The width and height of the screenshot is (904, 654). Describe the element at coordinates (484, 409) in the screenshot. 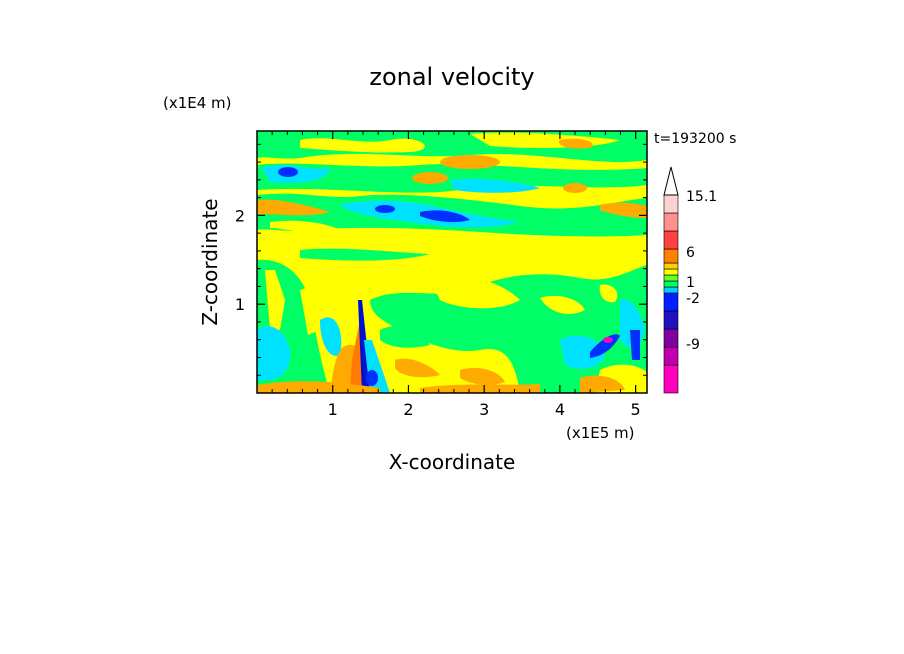

I see `x-tick-label: 3` at that location.